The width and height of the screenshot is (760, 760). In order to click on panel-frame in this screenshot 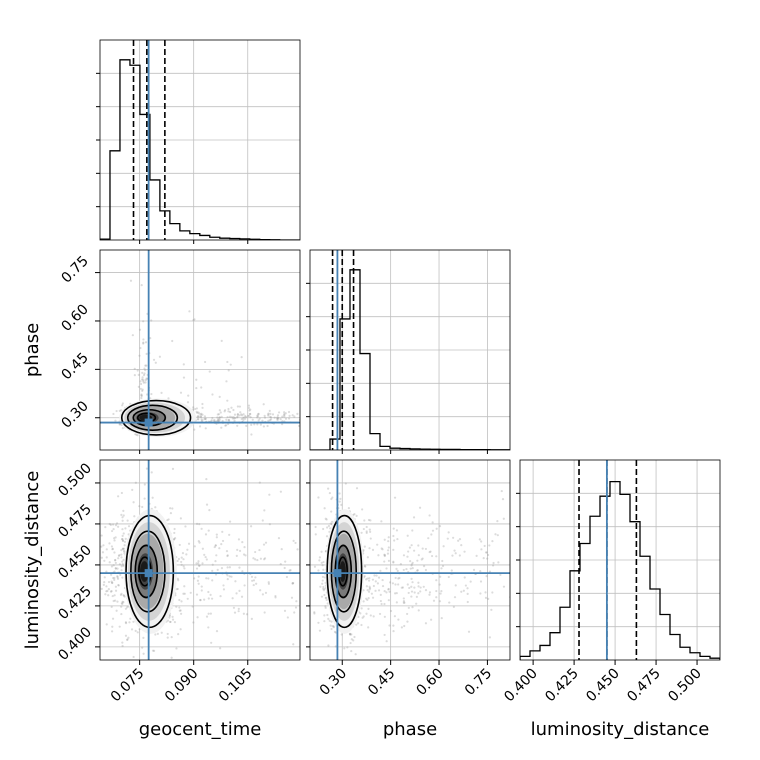, I will do `click(410, 350)`.